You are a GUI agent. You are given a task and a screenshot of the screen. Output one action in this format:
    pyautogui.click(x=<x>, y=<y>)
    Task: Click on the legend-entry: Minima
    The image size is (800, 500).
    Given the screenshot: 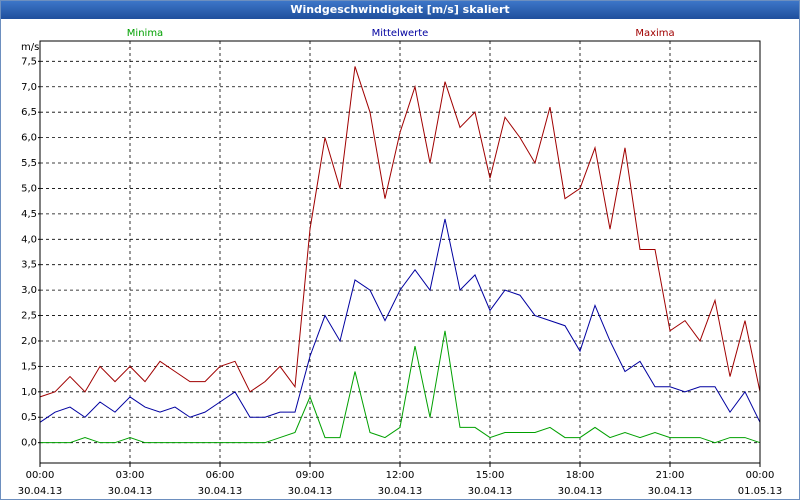 What is the action you would take?
    pyautogui.click(x=145, y=33)
    